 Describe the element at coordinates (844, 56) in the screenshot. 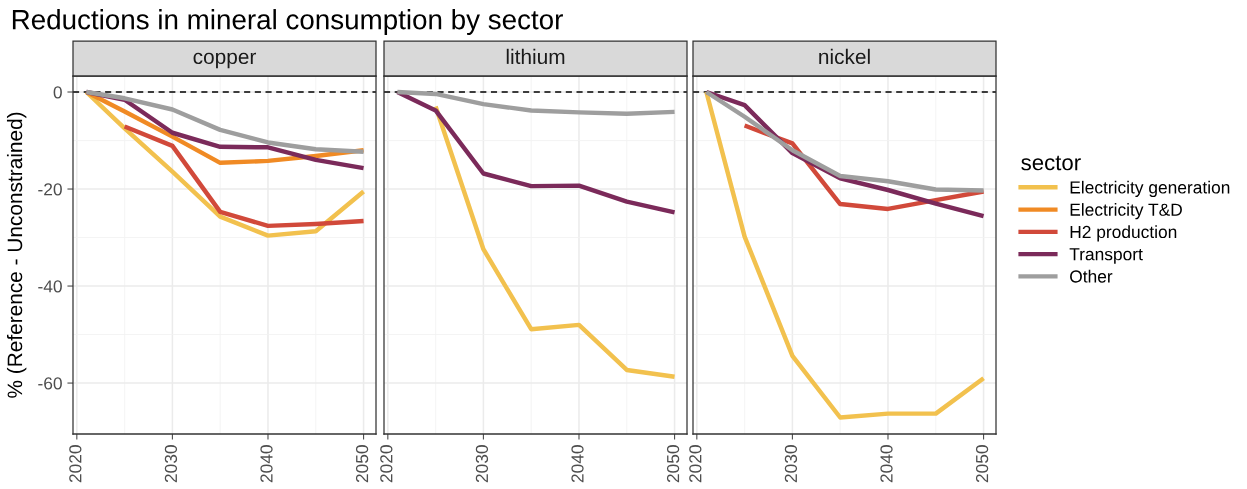

I see `chart-subtitle: nickel` at that location.